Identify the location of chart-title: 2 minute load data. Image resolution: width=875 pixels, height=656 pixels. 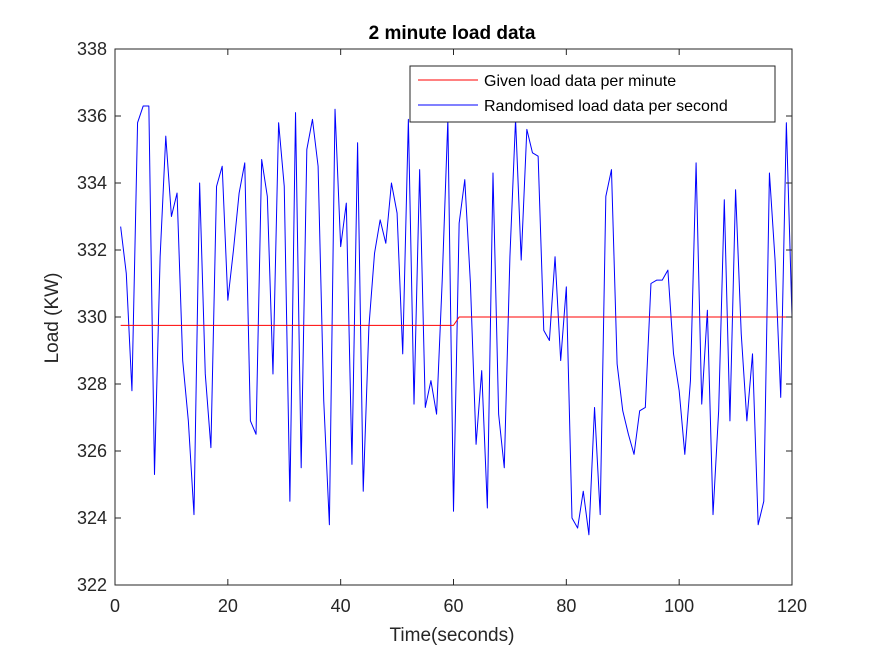
(452, 33).